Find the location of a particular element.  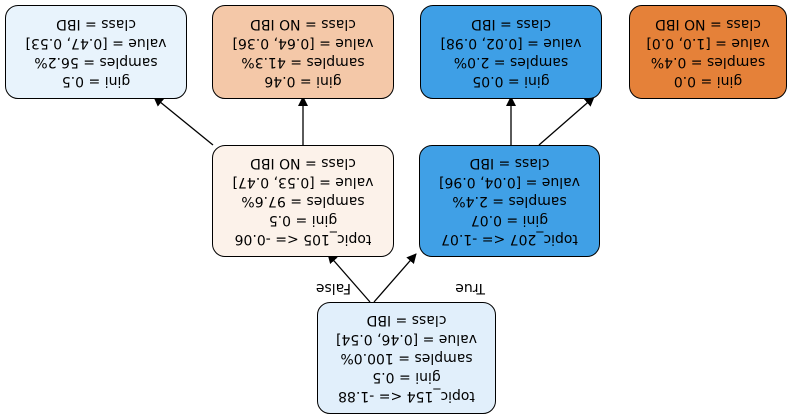

edge-root-to-right is located at coordinates (395, 278).